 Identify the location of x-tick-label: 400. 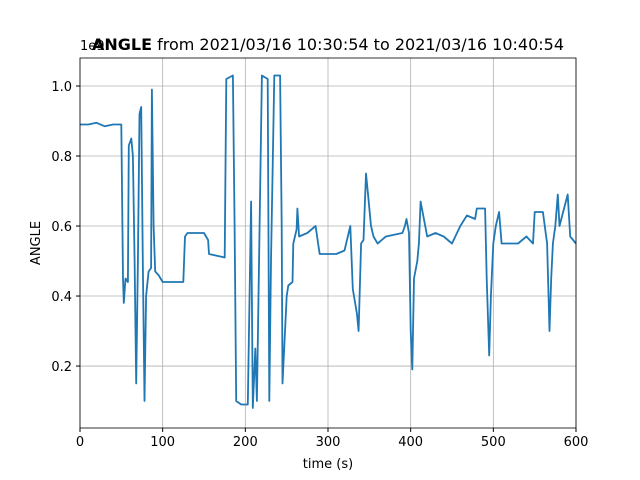
(410, 442).